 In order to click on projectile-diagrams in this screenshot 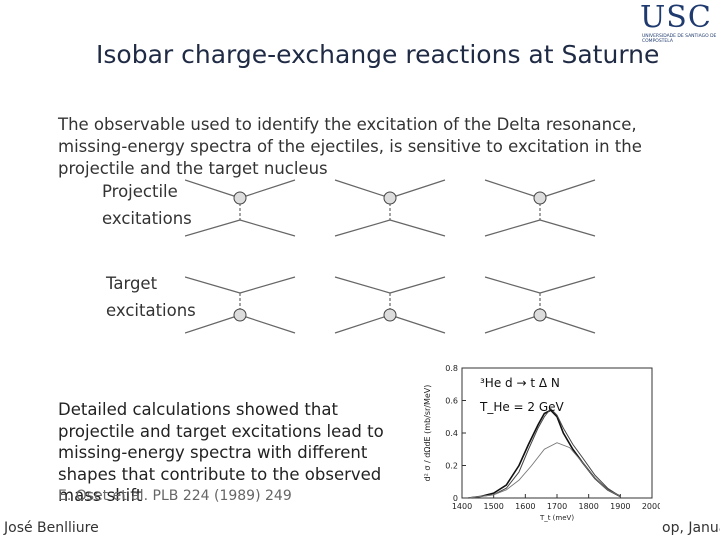, I will do `click(390, 208)`.